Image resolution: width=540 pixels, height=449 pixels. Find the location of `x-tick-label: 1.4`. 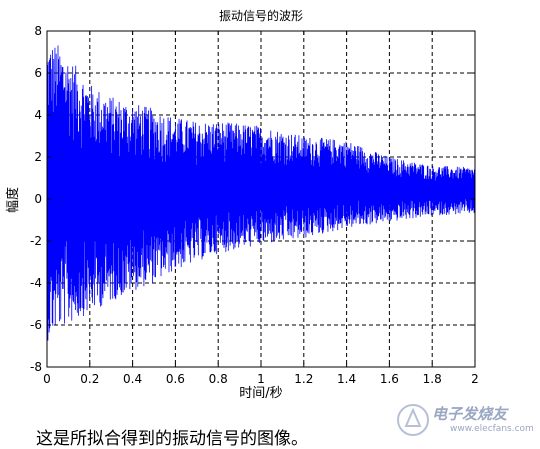

x-tick-label: 1.4 is located at coordinates (346, 379).